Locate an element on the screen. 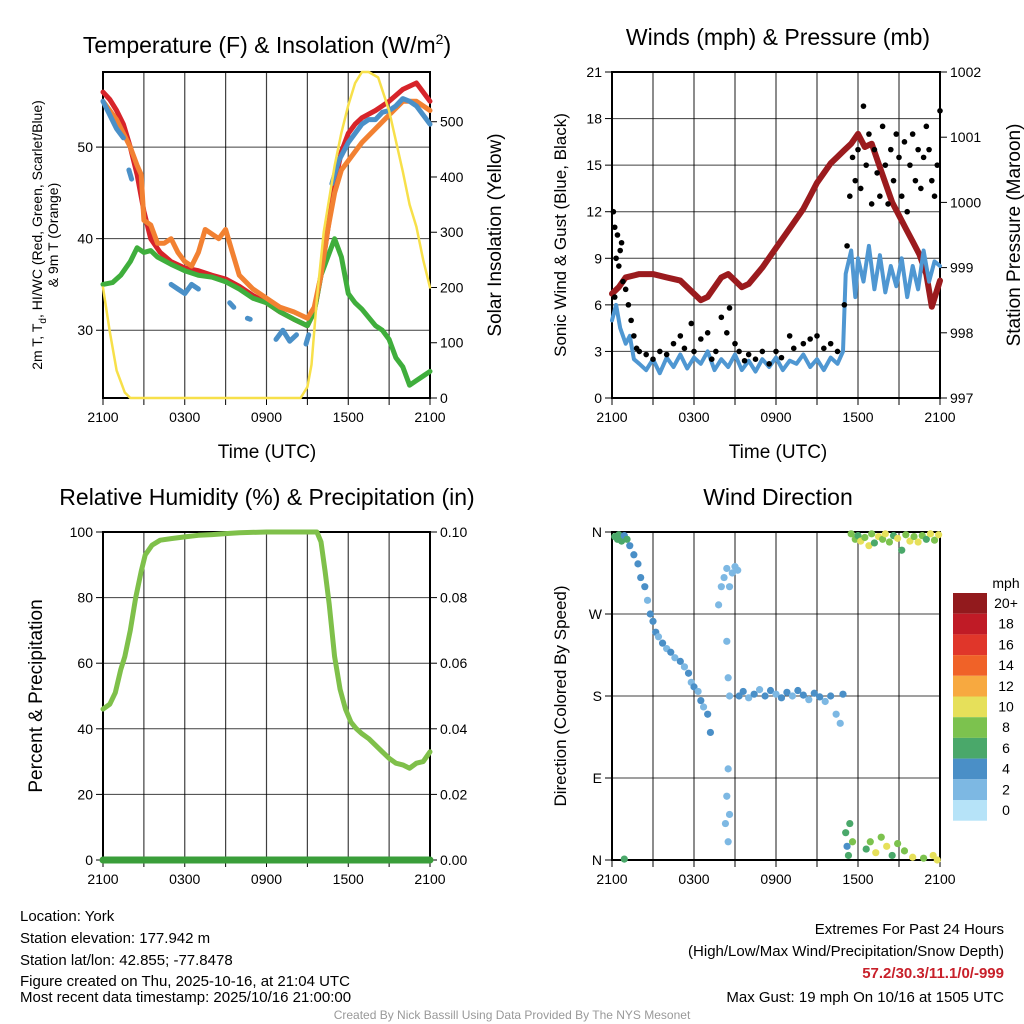 The height and width of the screenshot is (1024, 1024). speed-colorbar: 20+ 18 16 14 12 10 8 6 4 2 0 is located at coordinates (985, 707).